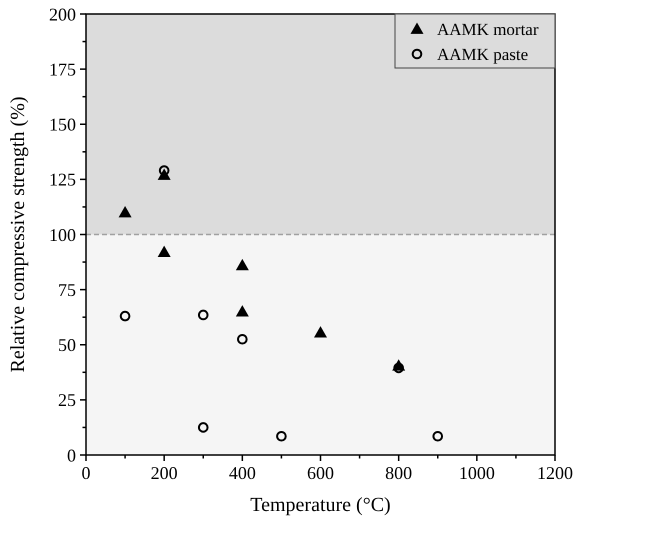 The width and height of the screenshot is (655, 539). I want to click on y-tick-label: 200, so click(62, 14).